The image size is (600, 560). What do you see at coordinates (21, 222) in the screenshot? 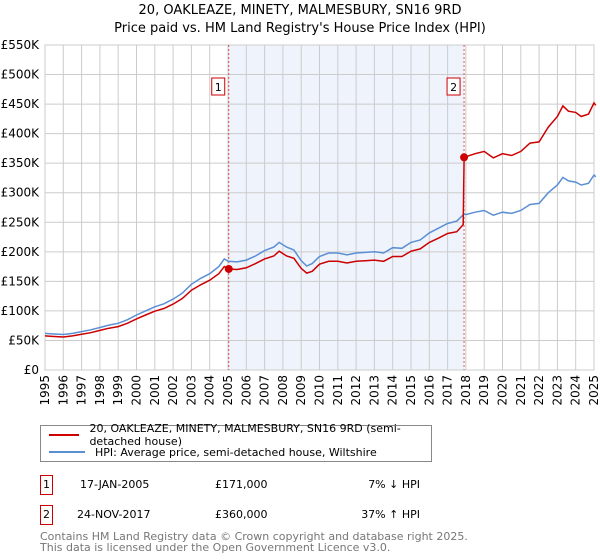
I see `y-tick-label: £250K` at bounding box center [21, 222].